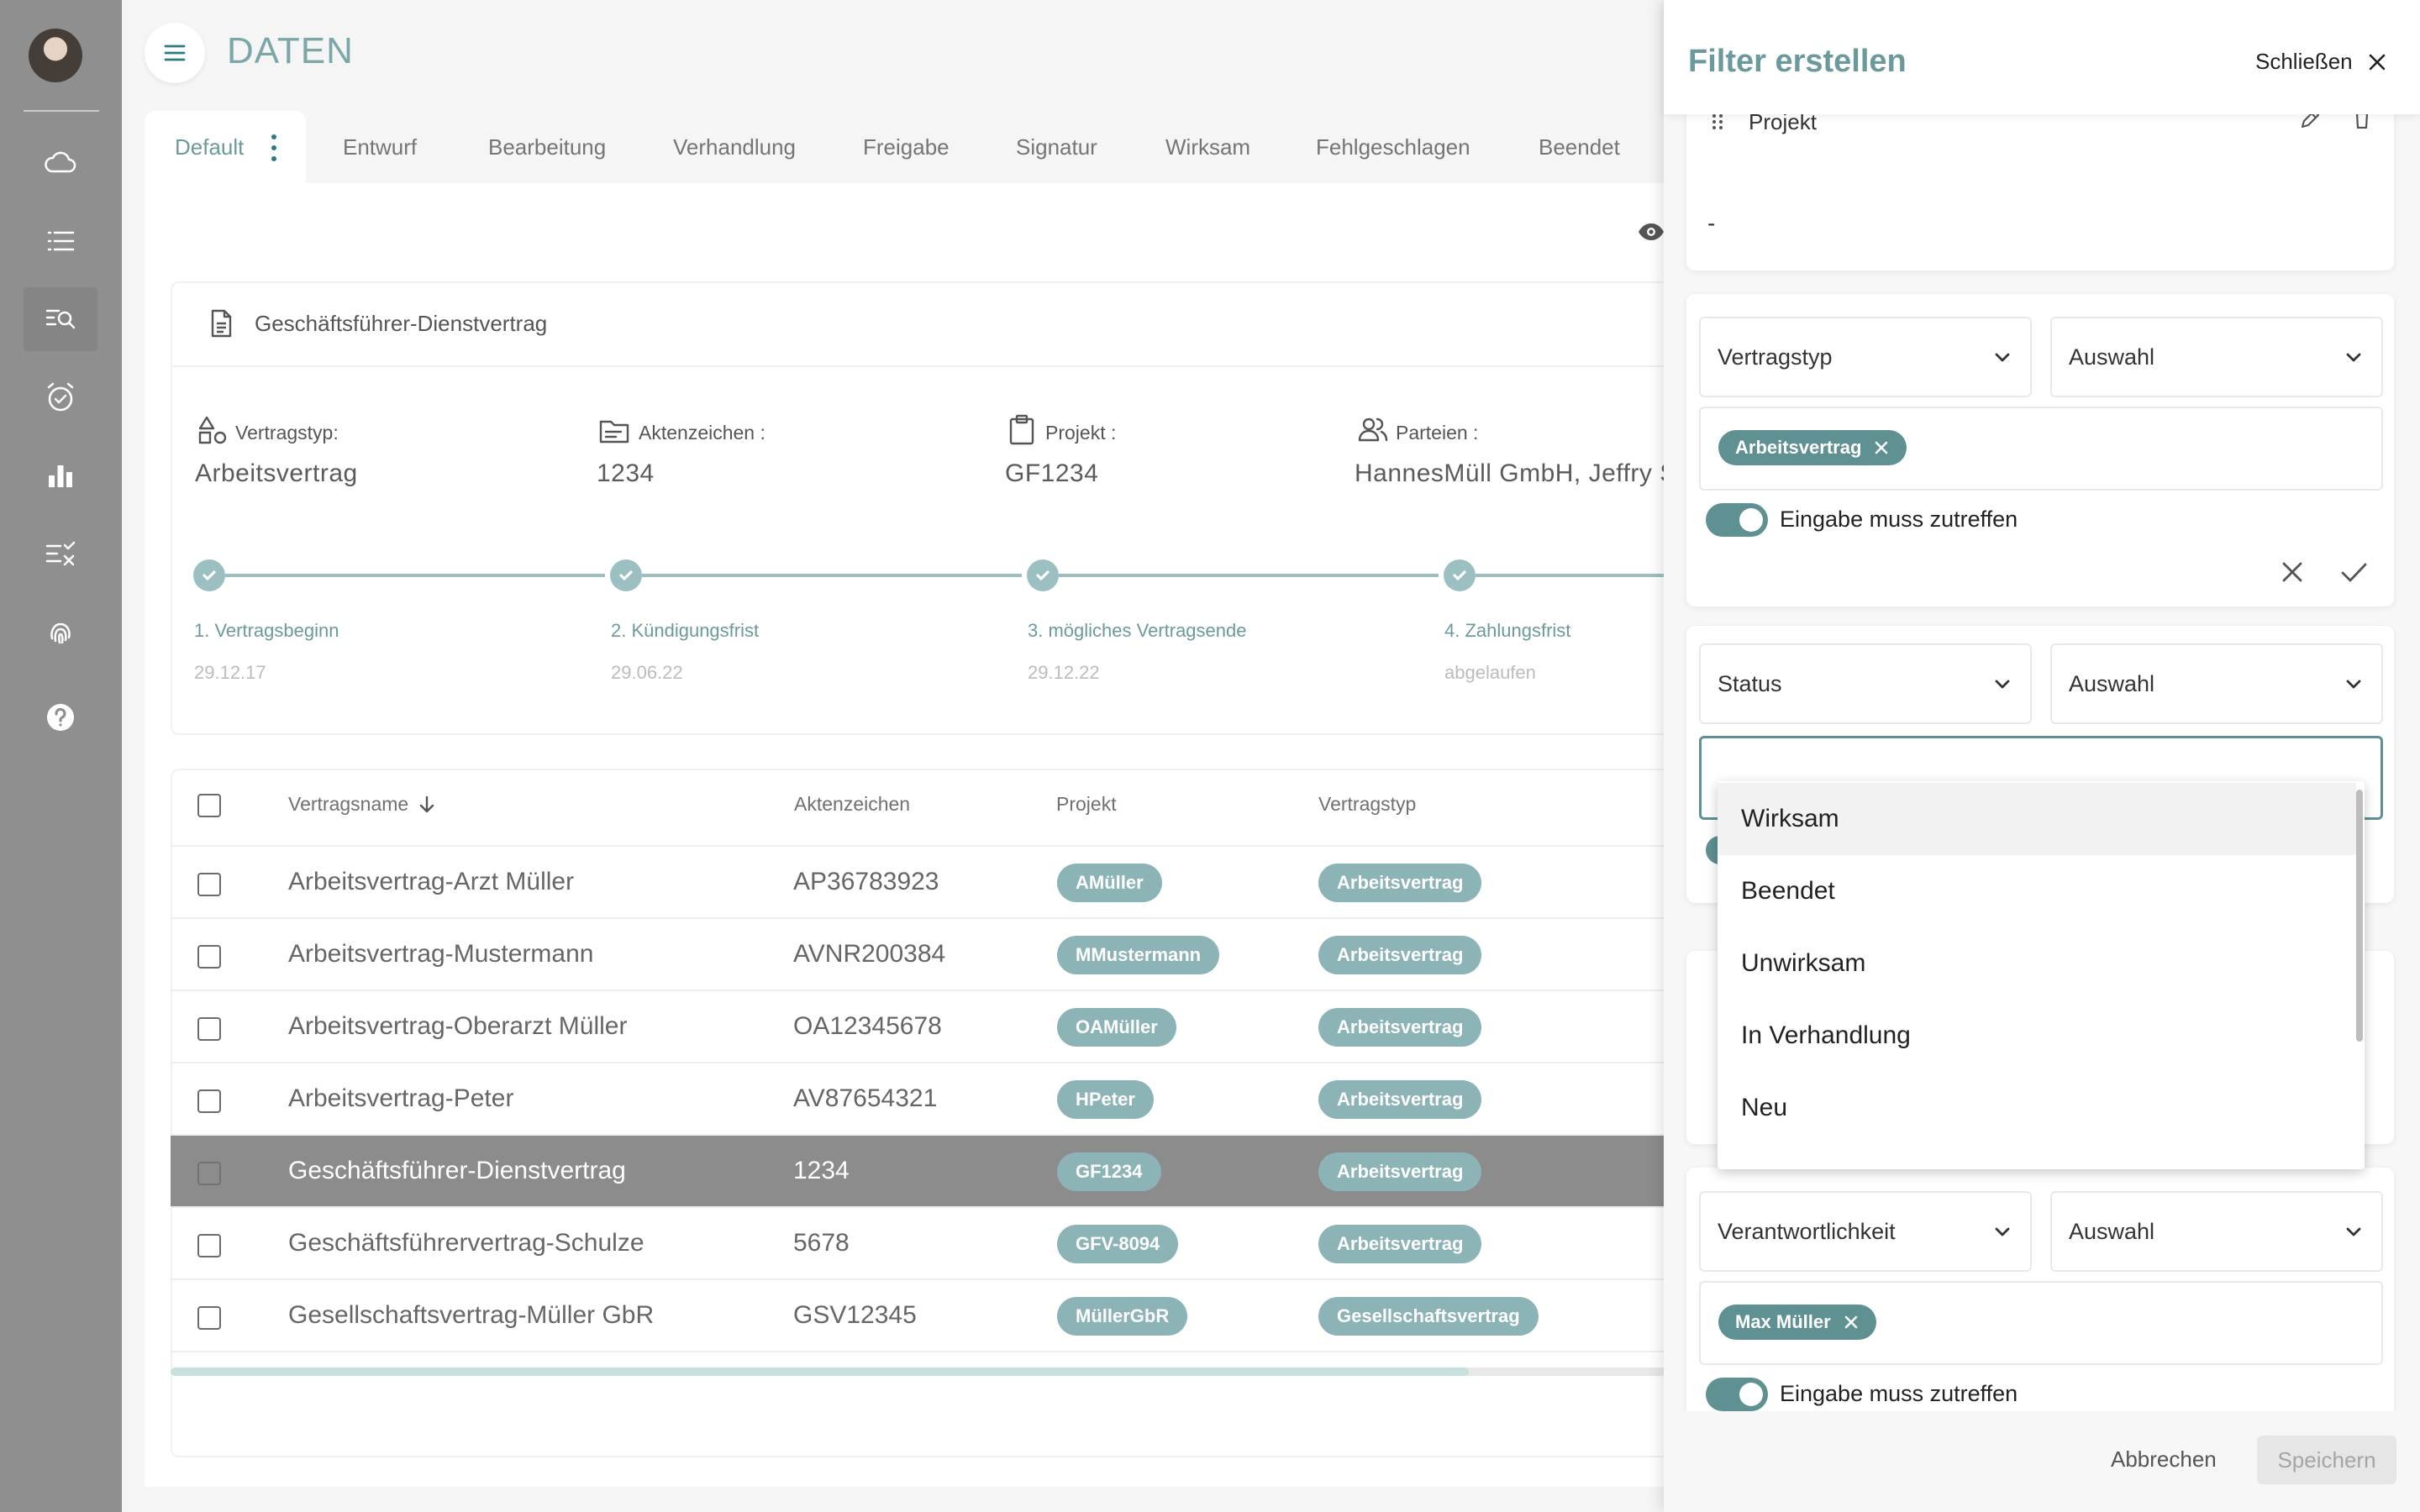  What do you see at coordinates (60, 553) in the screenshot?
I see `sidebar-item-tasks` at bounding box center [60, 553].